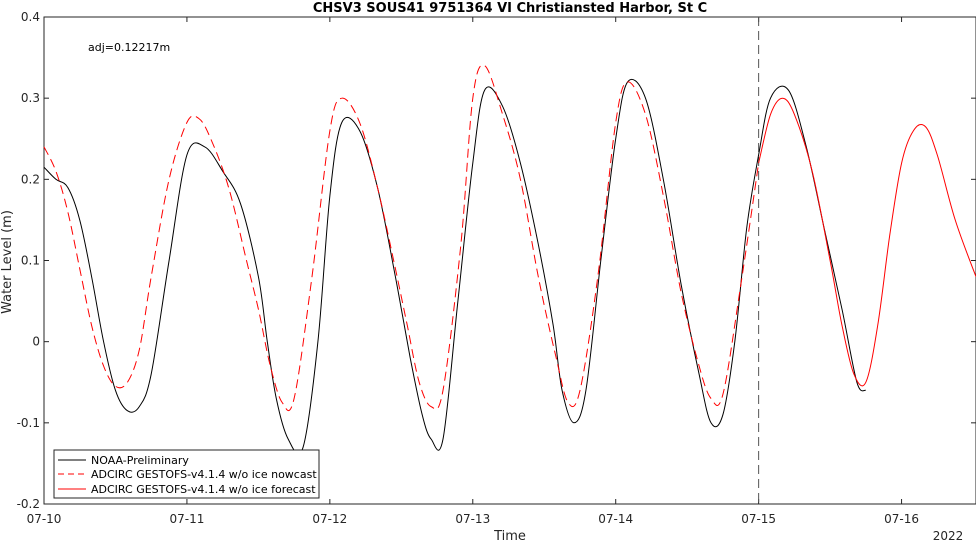 The width and height of the screenshot is (976, 541). Describe the element at coordinates (28, 504) in the screenshot. I see `y-tick-label: -0.2` at that location.